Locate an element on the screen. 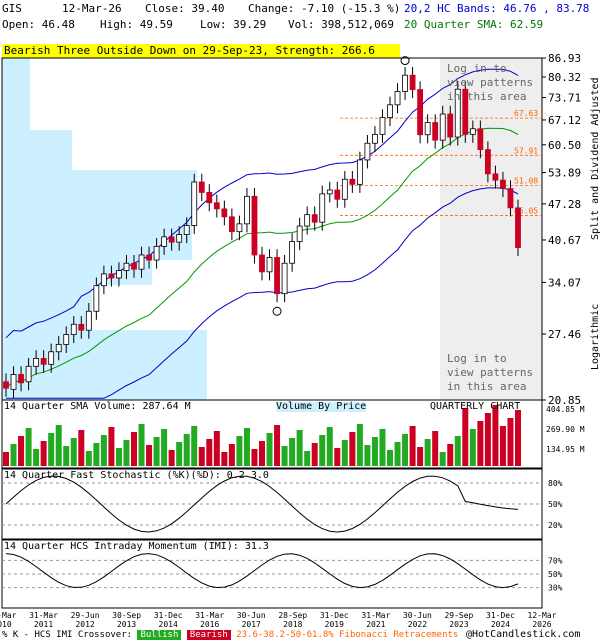 Image resolution: width=600 pixels, height=640 pixels. copyright: @HotCandlestick.com is located at coordinates (523, 634).